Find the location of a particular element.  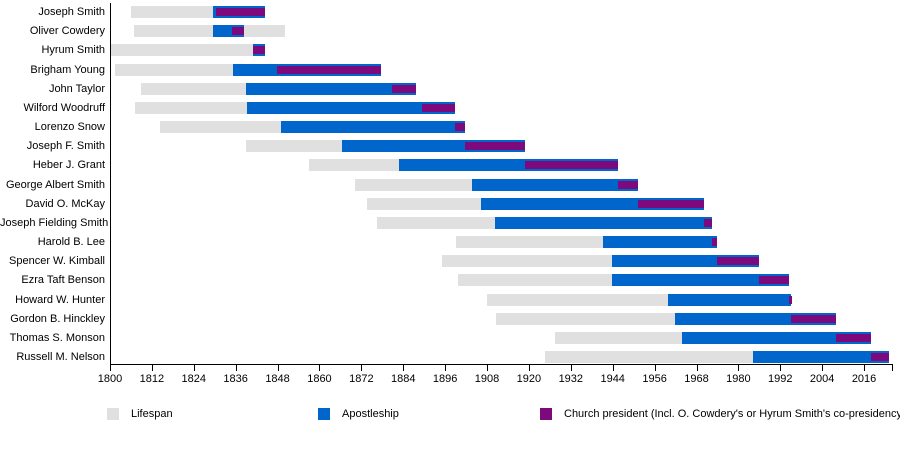

row-label: Wilford Woodruff is located at coordinates (64, 107).